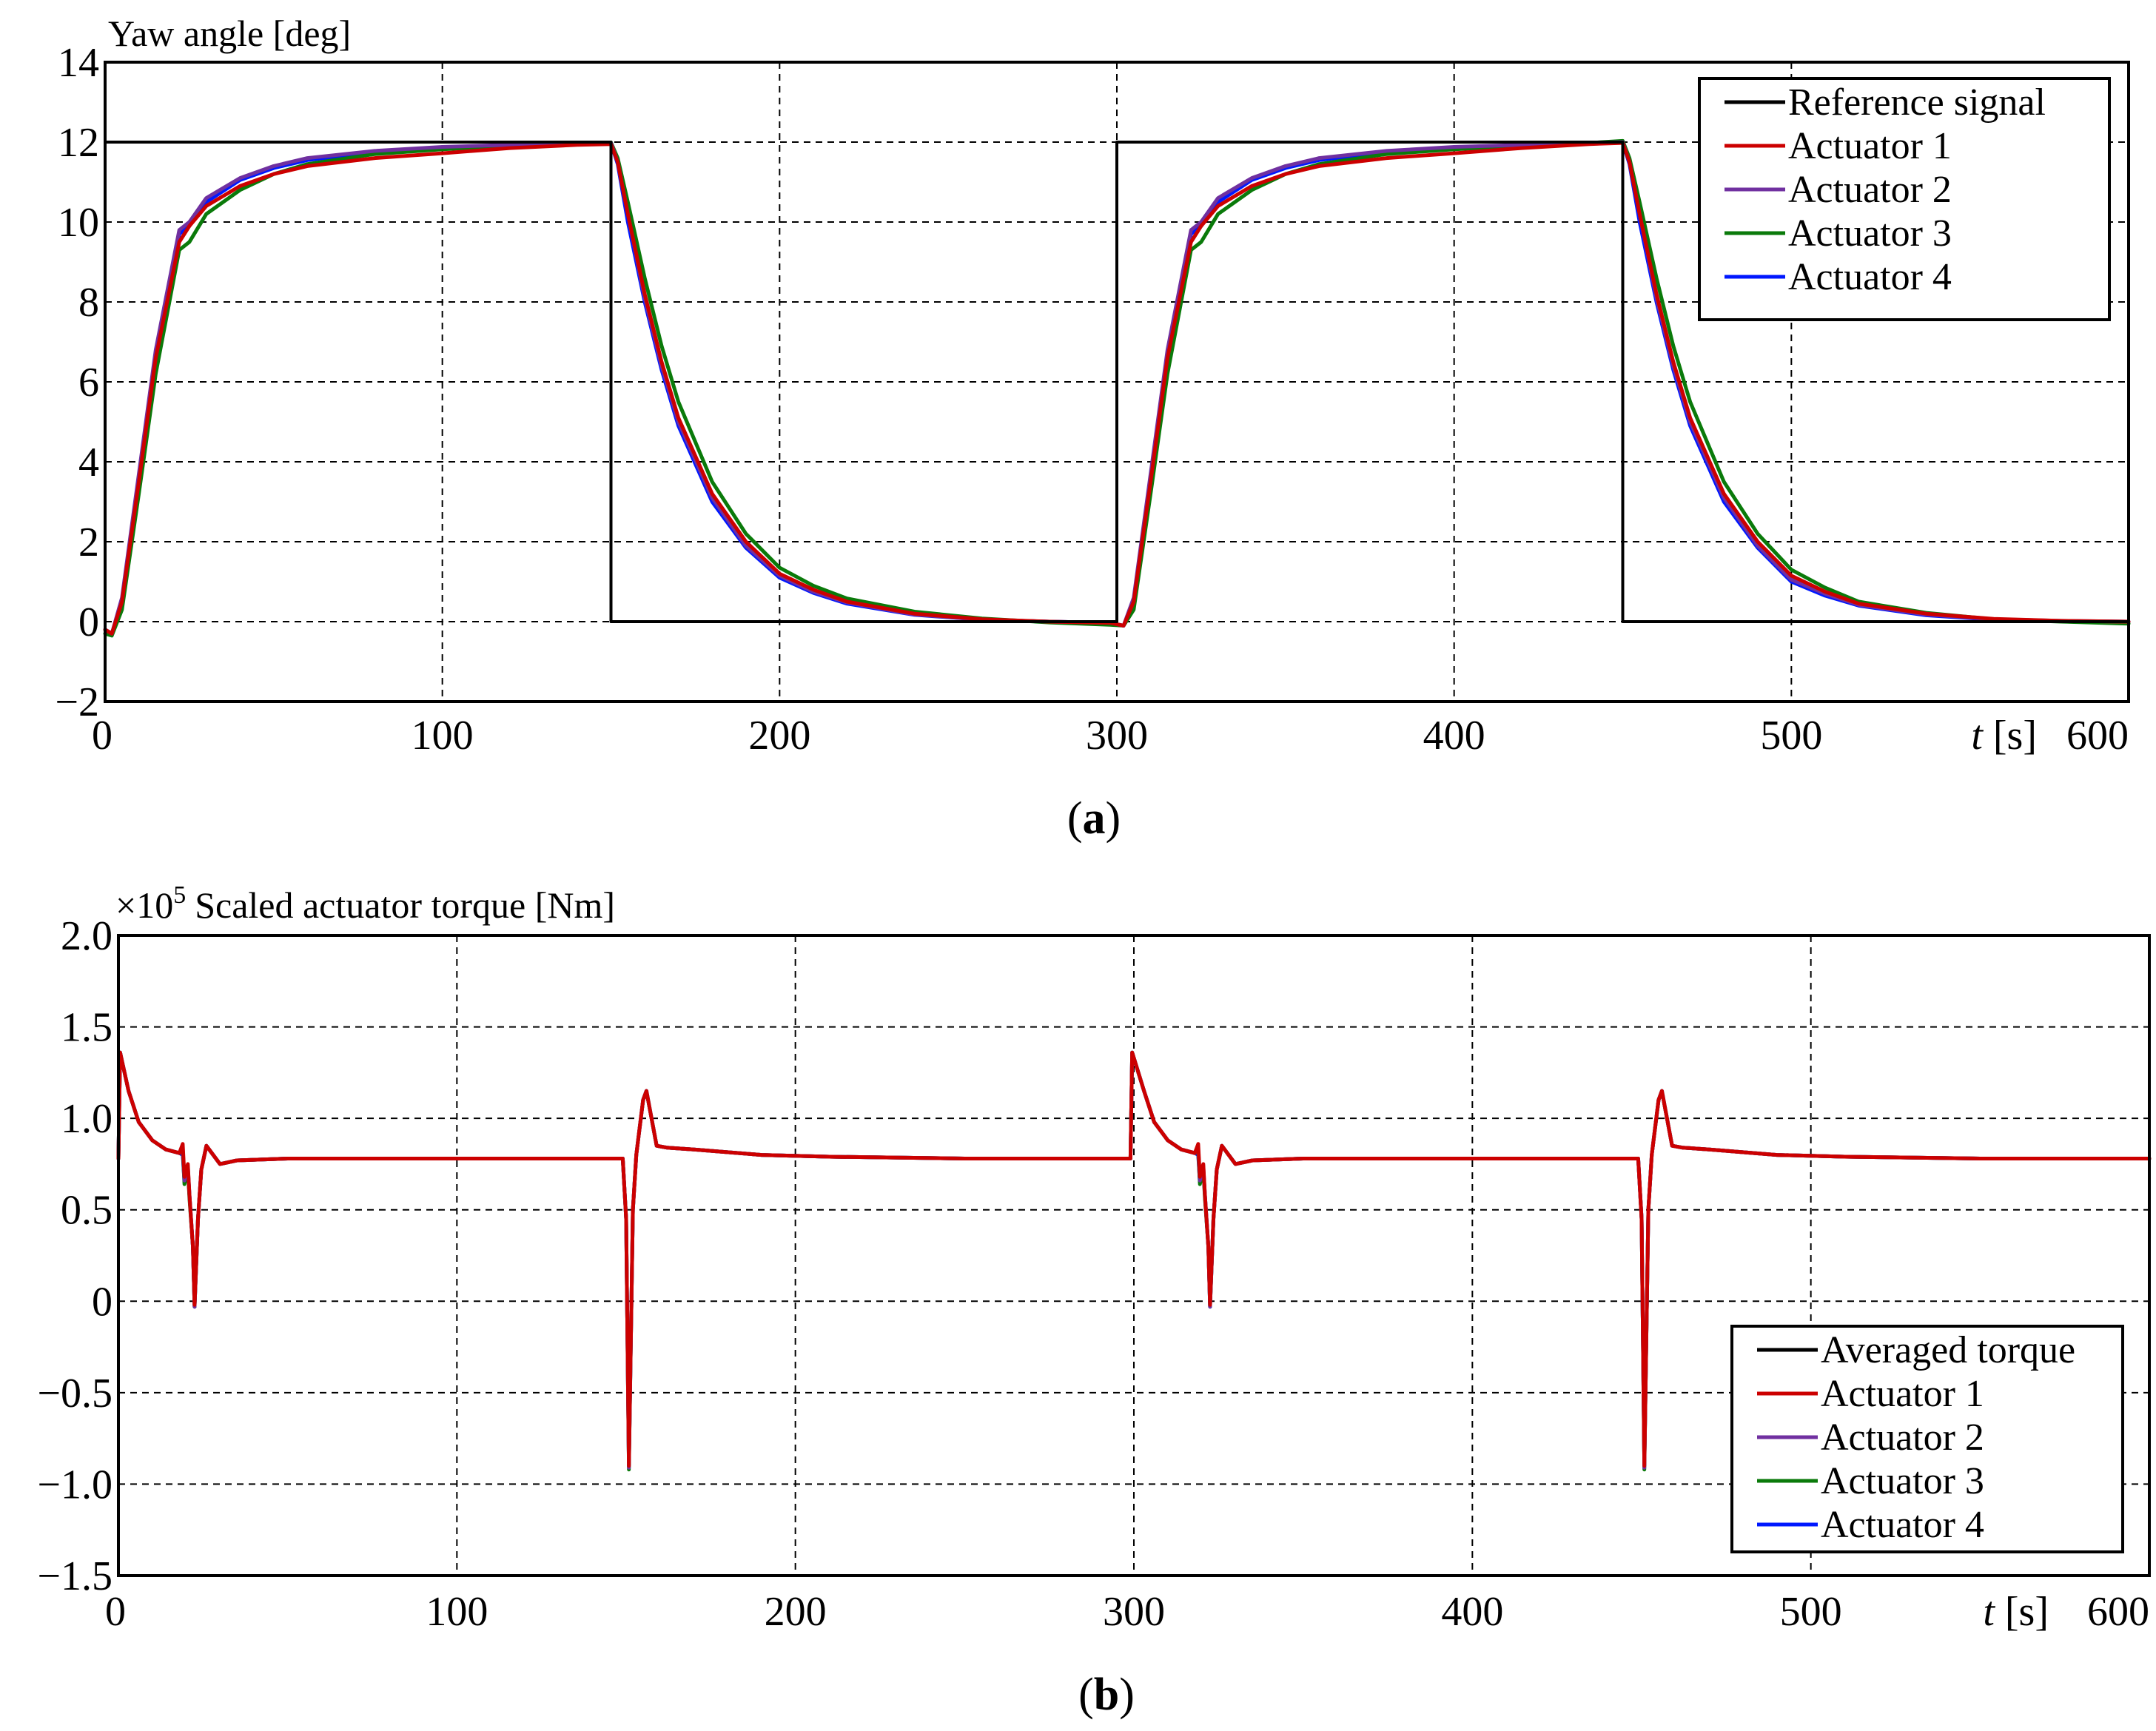 The height and width of the screenshot is (1731, 2156). What do you see at coordinates (74, 1576) in the screenshot?
I see `panel-b-ytick-label: −1.5` at bounding box center [74, 1576].